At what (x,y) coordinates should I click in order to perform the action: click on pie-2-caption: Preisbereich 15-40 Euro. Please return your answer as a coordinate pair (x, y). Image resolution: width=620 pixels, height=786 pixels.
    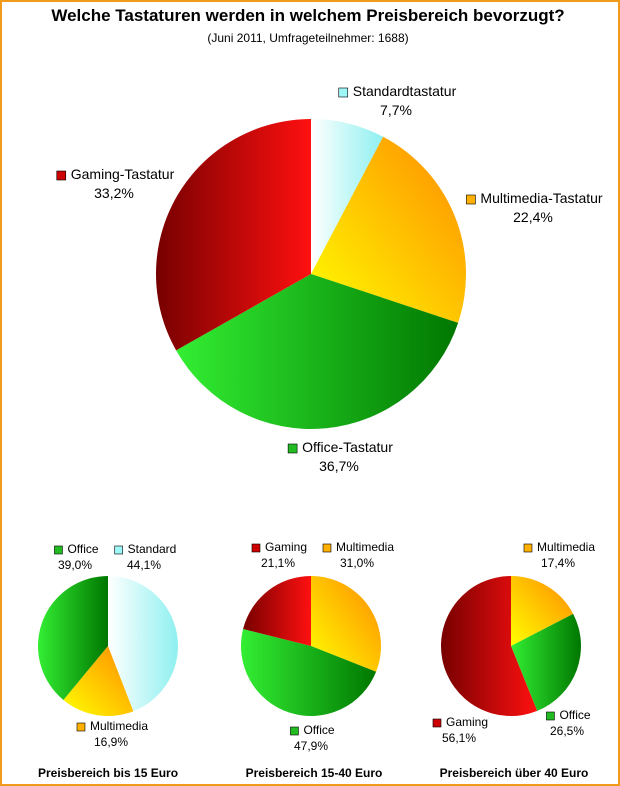
    Looking at the image, I should click on (314, 773).